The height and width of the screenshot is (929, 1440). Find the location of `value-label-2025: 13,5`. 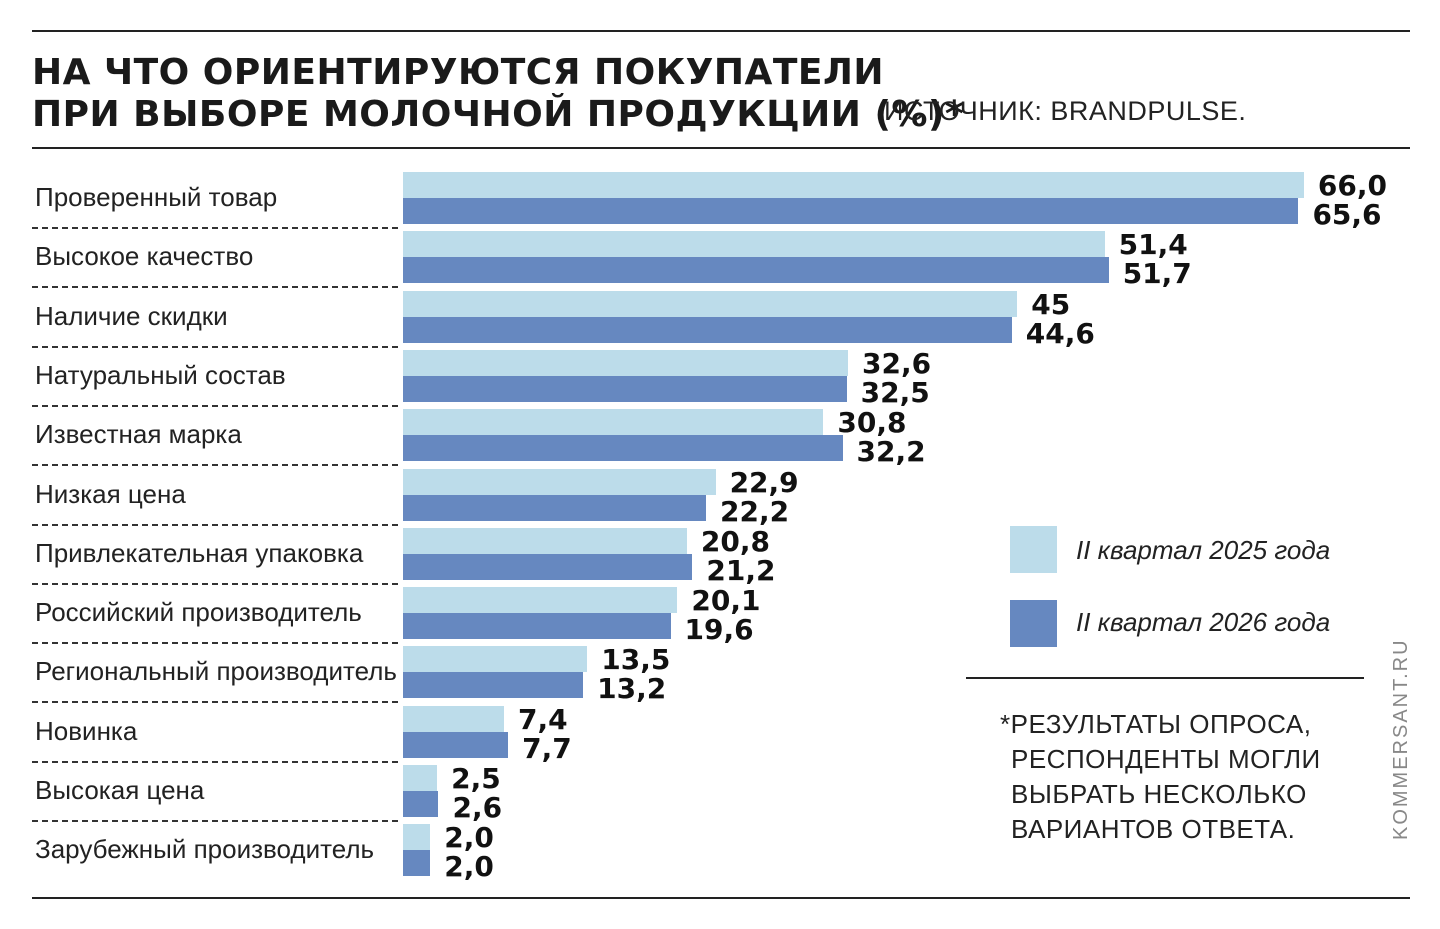

value-label-2025: 13,5 is located at coordinates (636, 660).